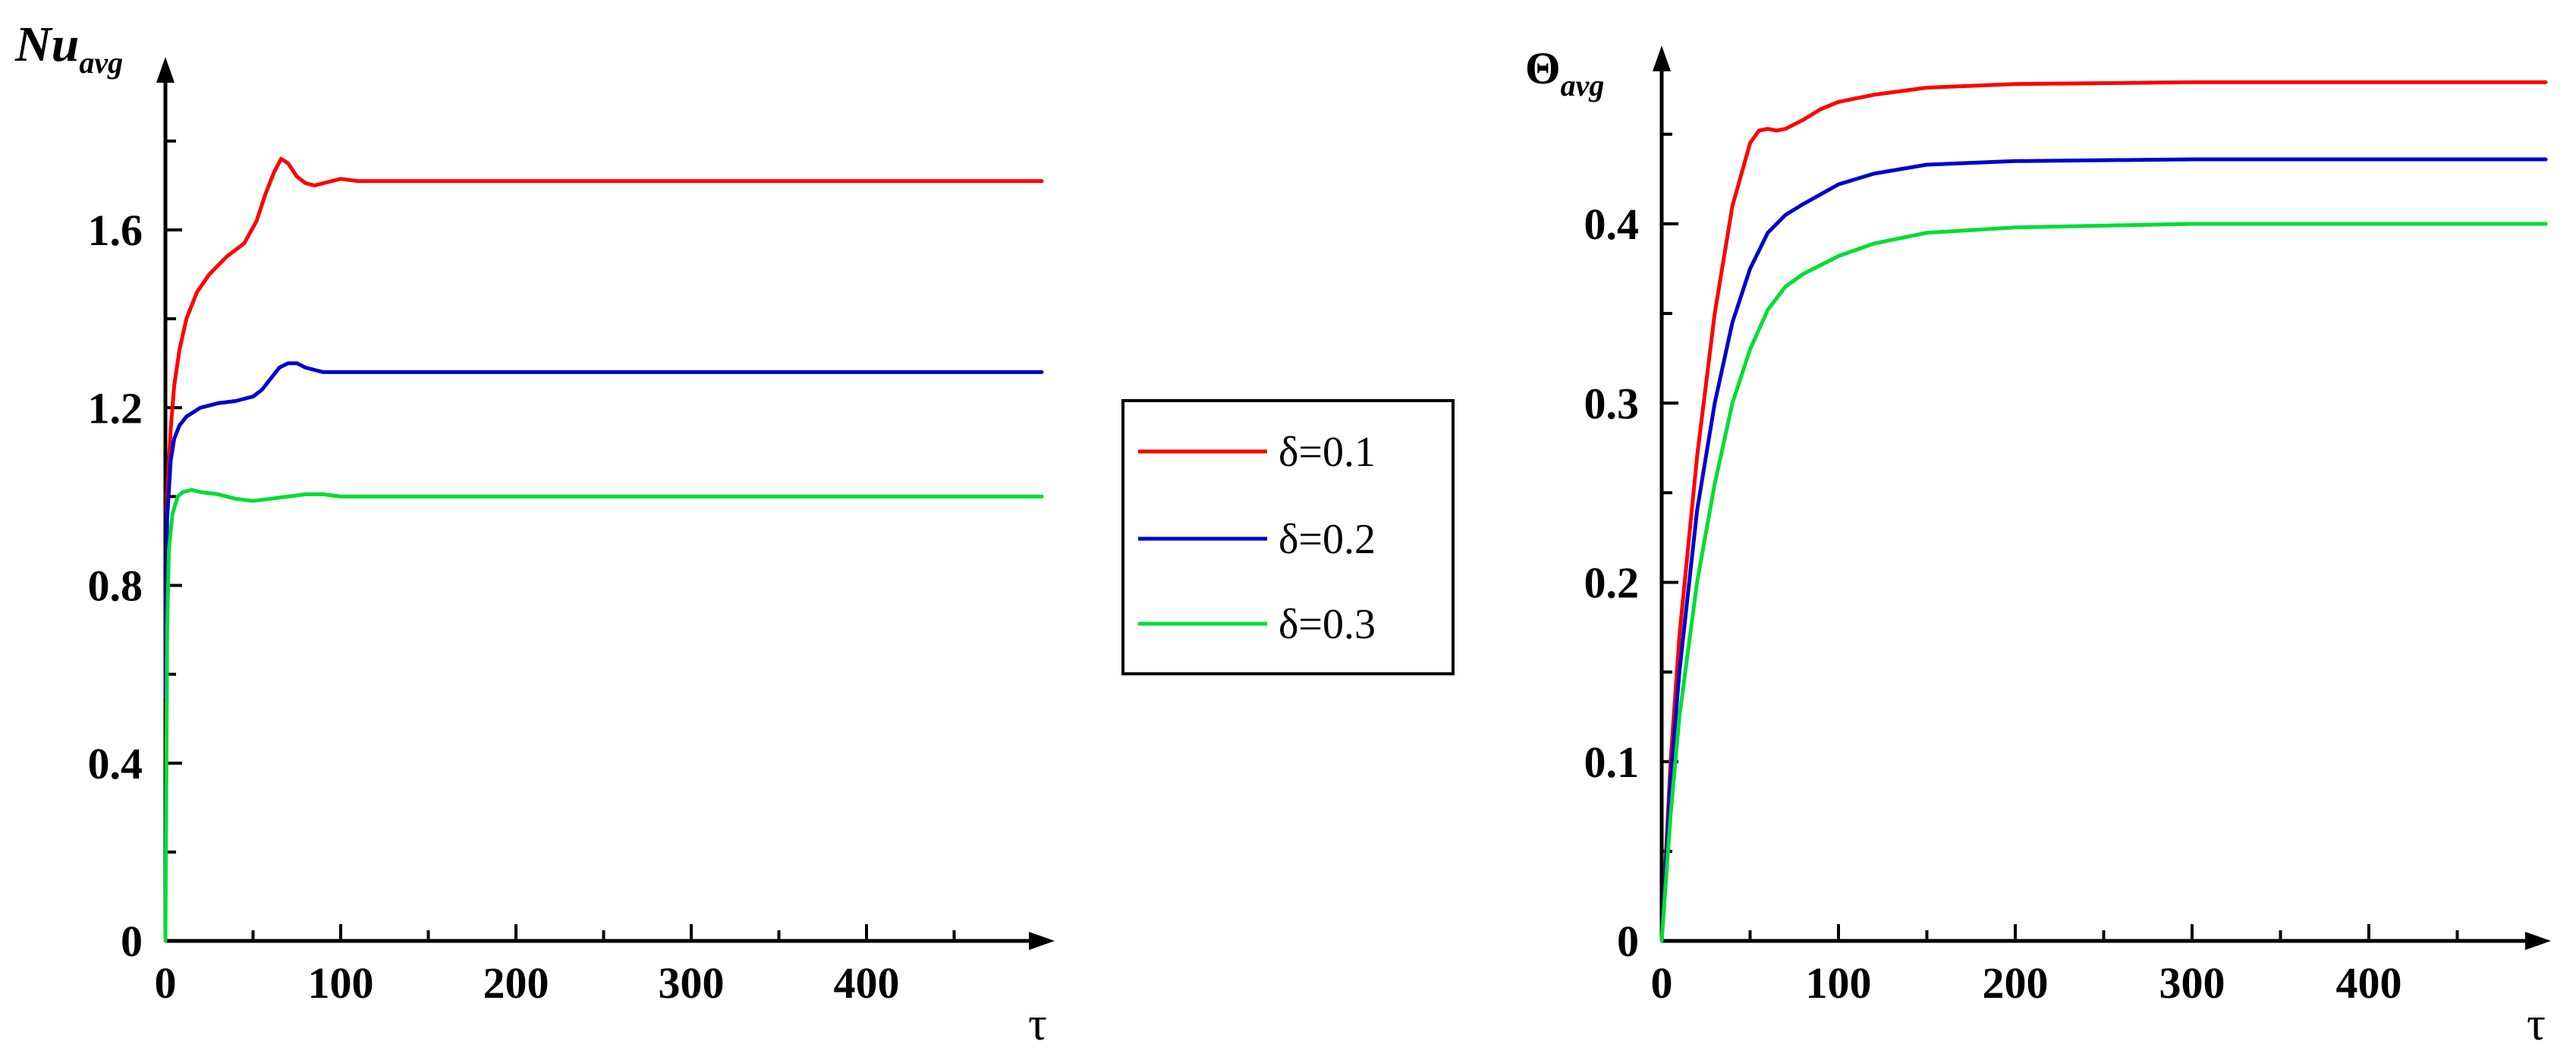  What do you see at coordinates (603, 530) in the screenshot?
I see `series-line-δ=0.2` at bounding box center [603, 530].